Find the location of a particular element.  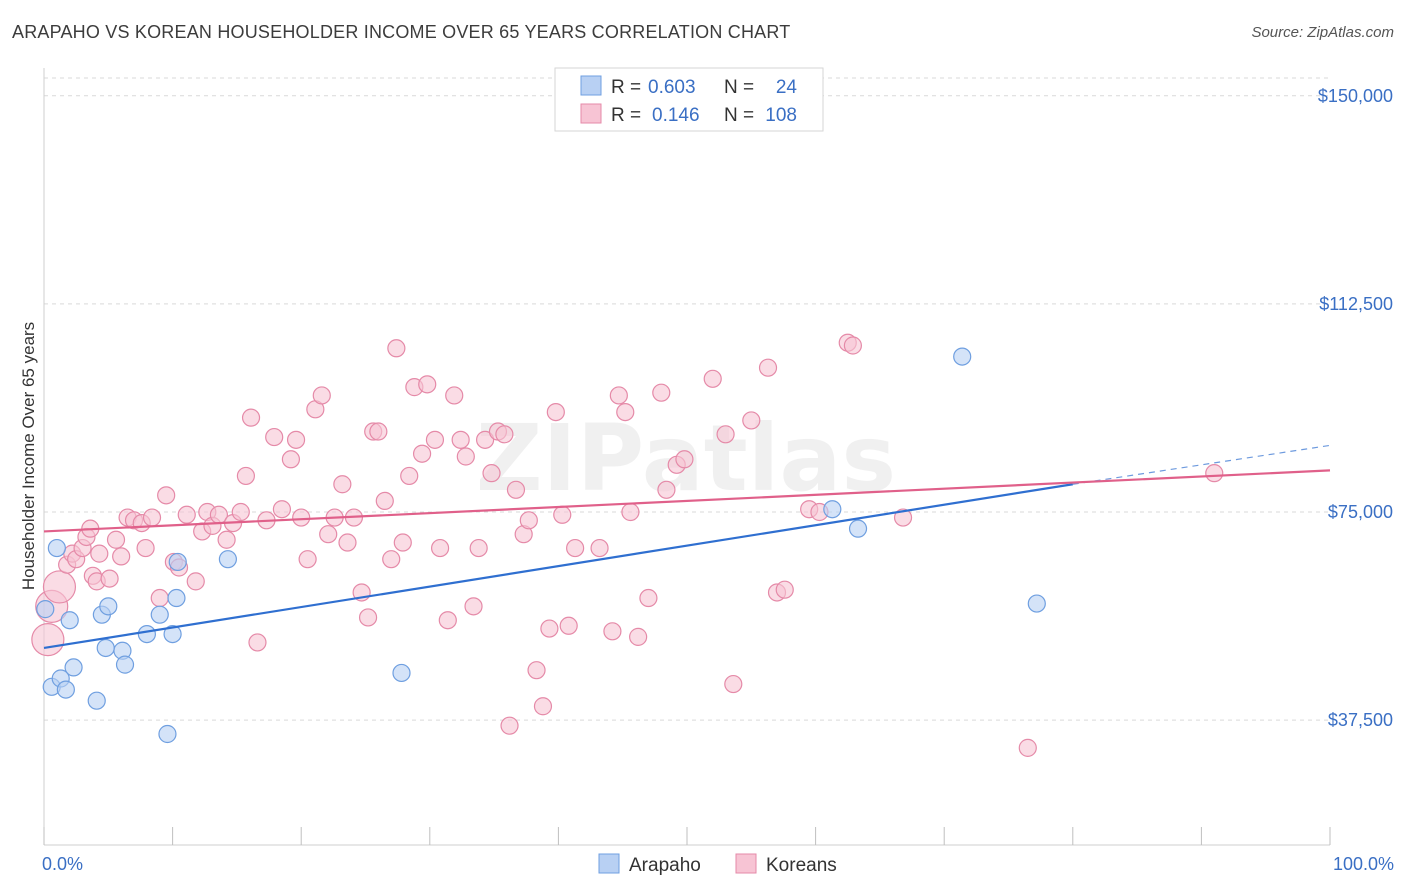

y-tick-label-112500: $112,500 is located at coordinates (1356, 304).